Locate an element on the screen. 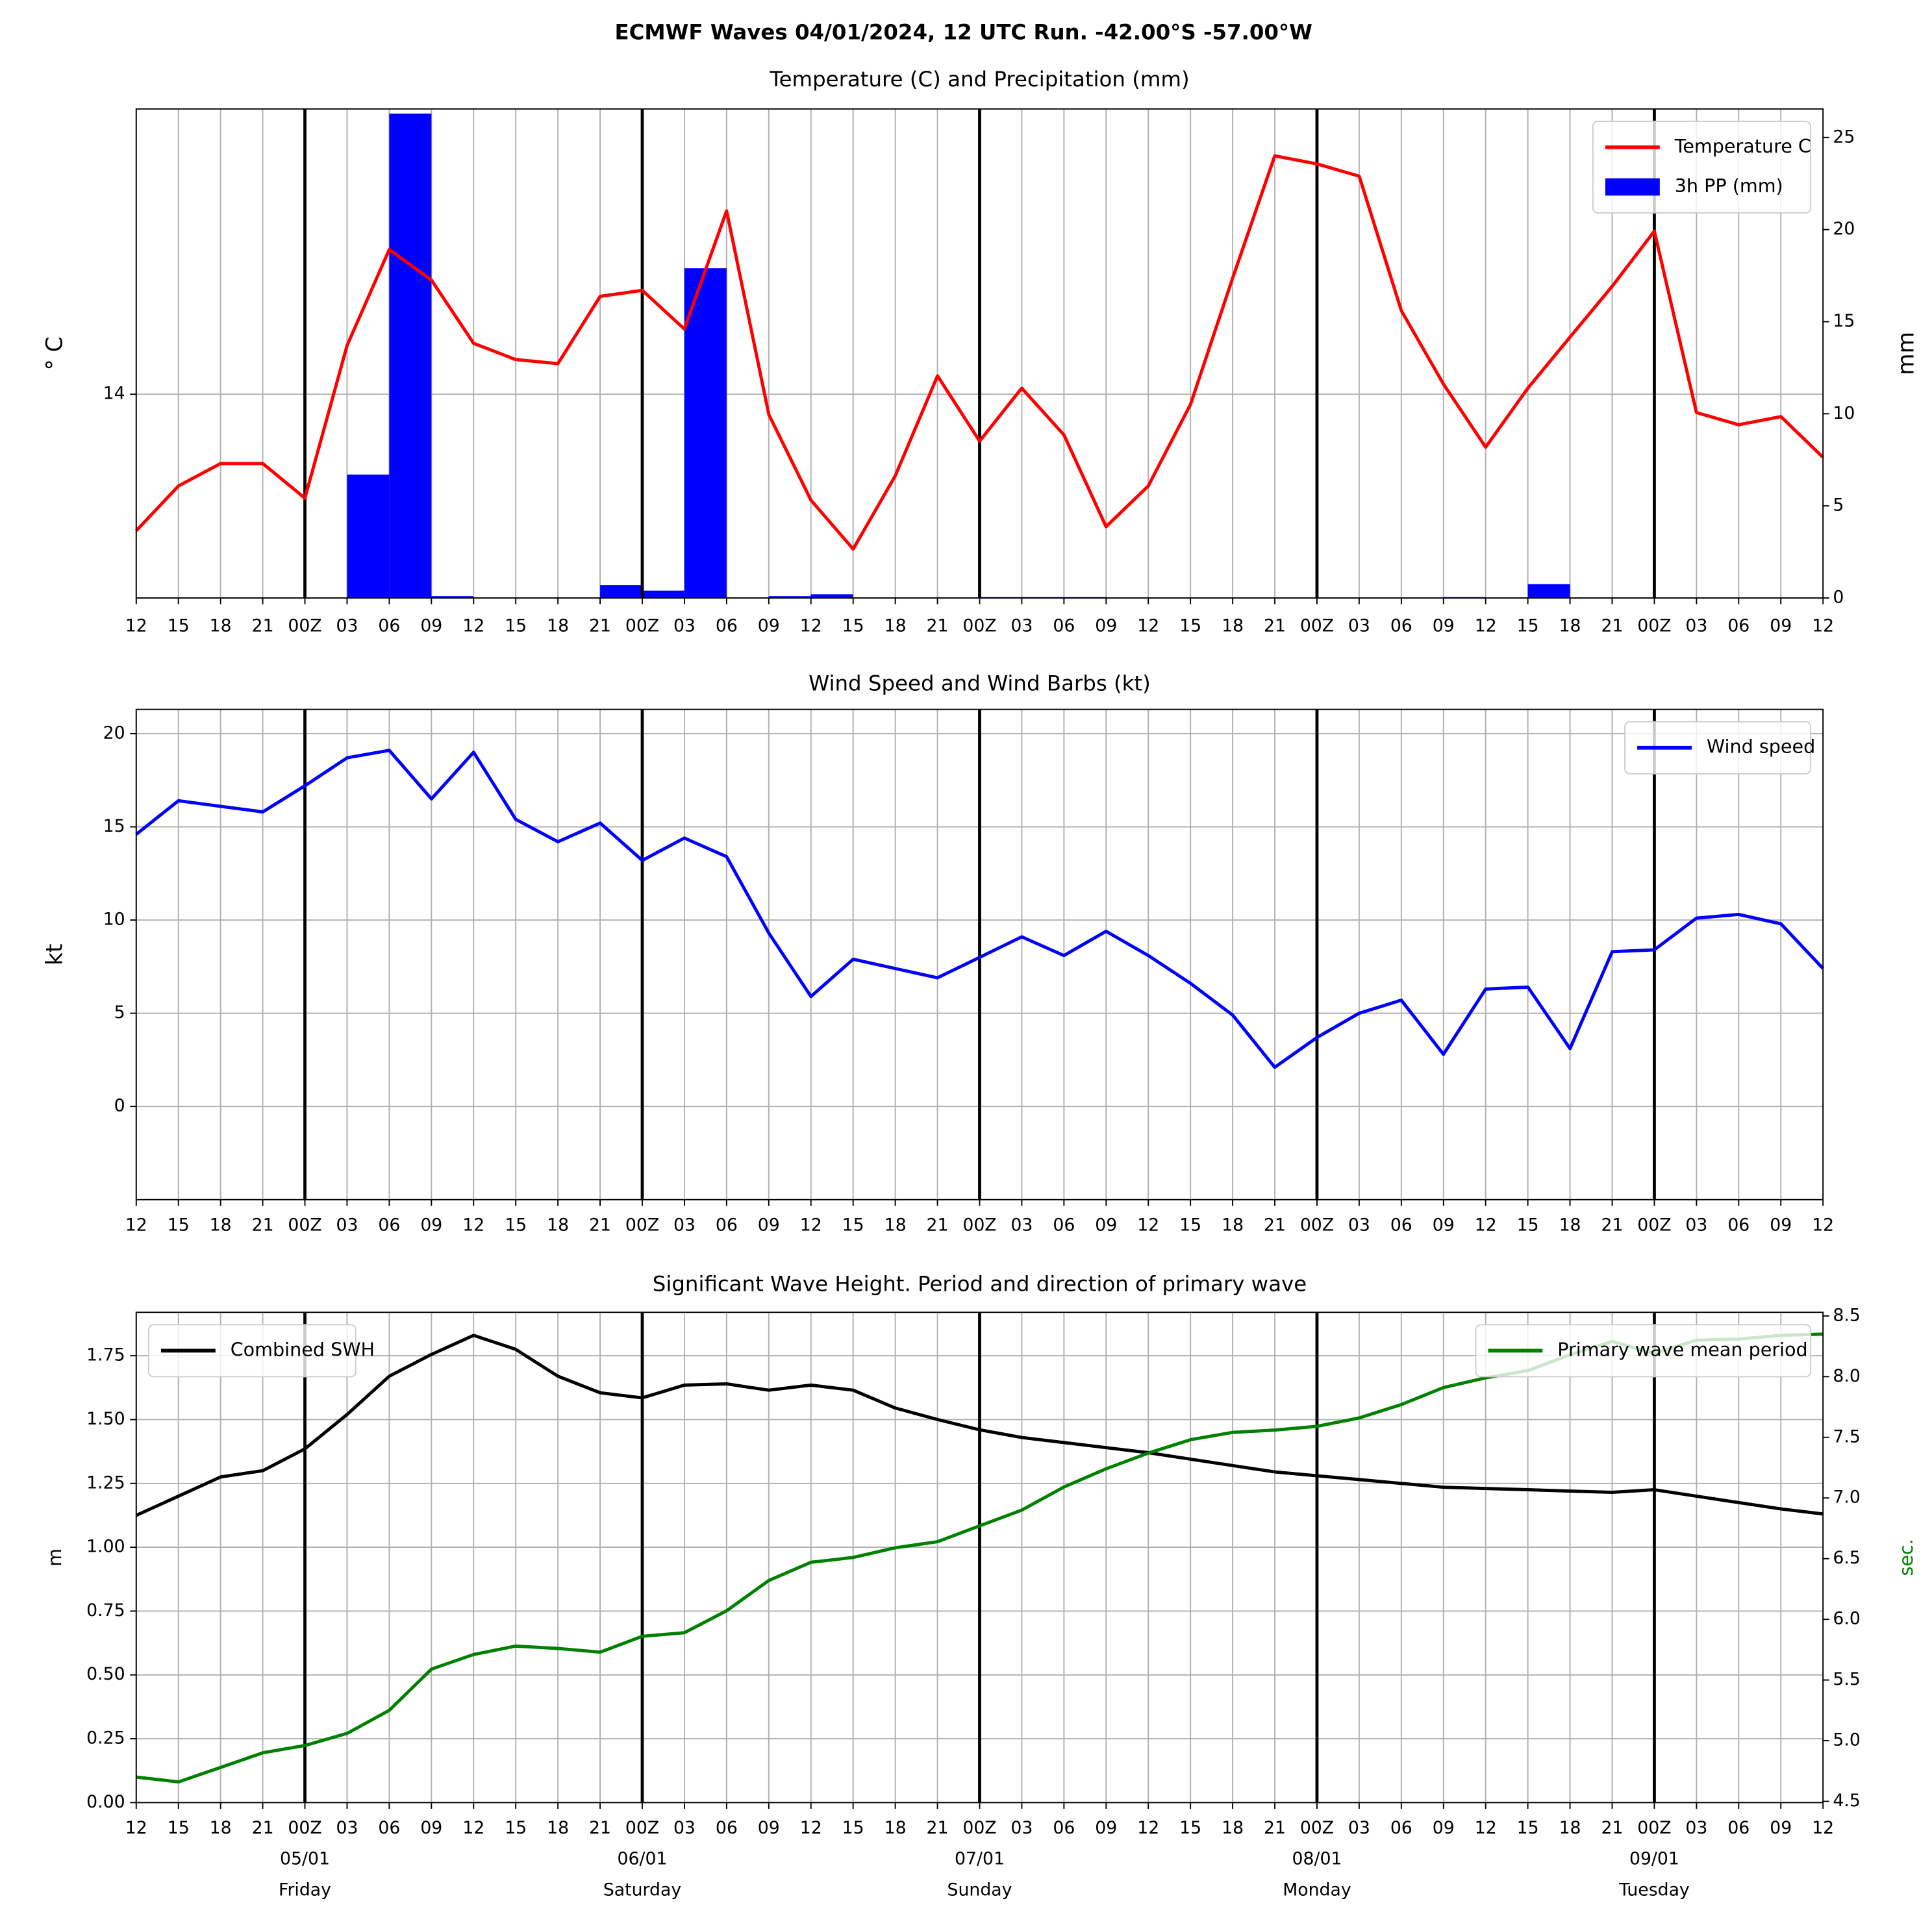  y-axis-label: ° C is located at coordinates (55, 353).